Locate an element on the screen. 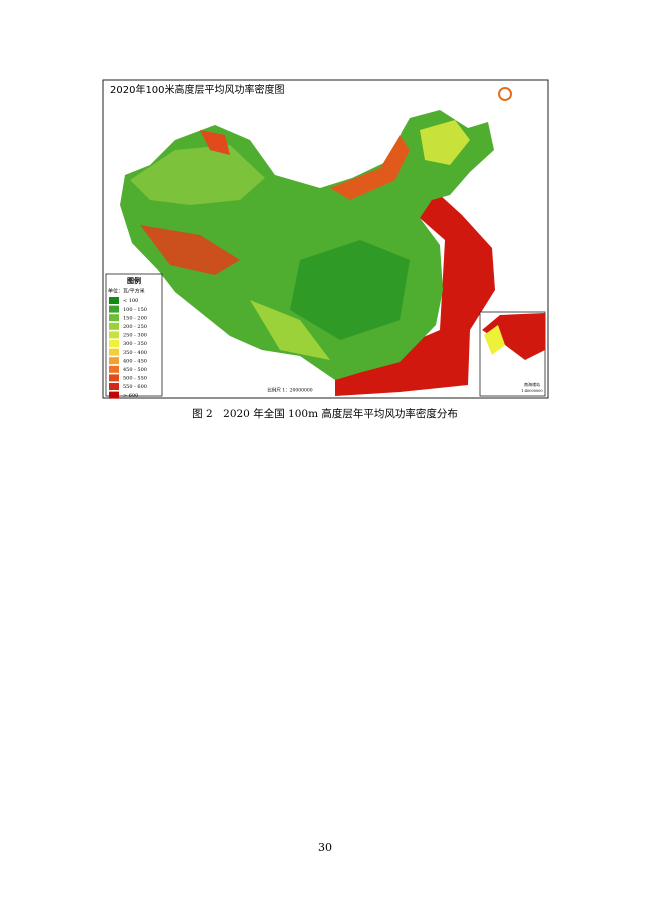  inset-label: 南海诸岛 is located at coordinates (532, 384).